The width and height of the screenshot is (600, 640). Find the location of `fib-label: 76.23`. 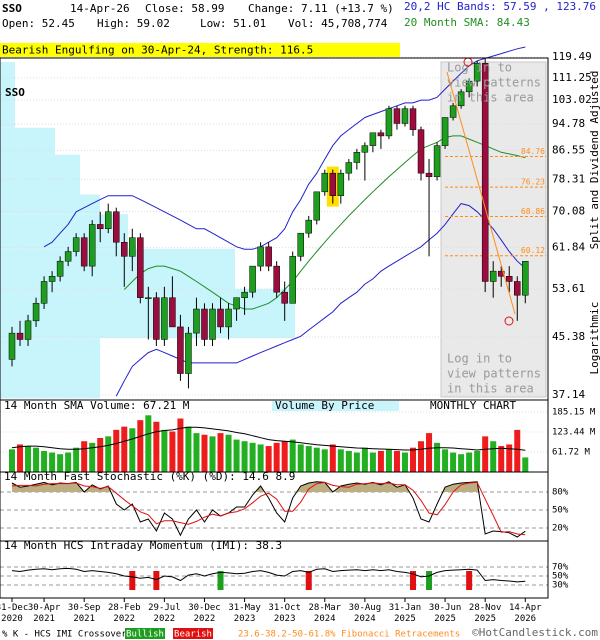

fib-label: 76.23 is located at coordinates (533, 182).